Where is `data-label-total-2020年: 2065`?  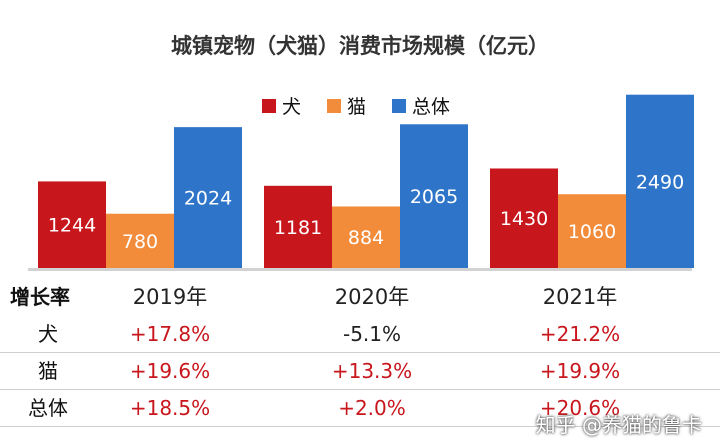
data-label-total-2020年: 2065 is located at coordinates (434, 197).